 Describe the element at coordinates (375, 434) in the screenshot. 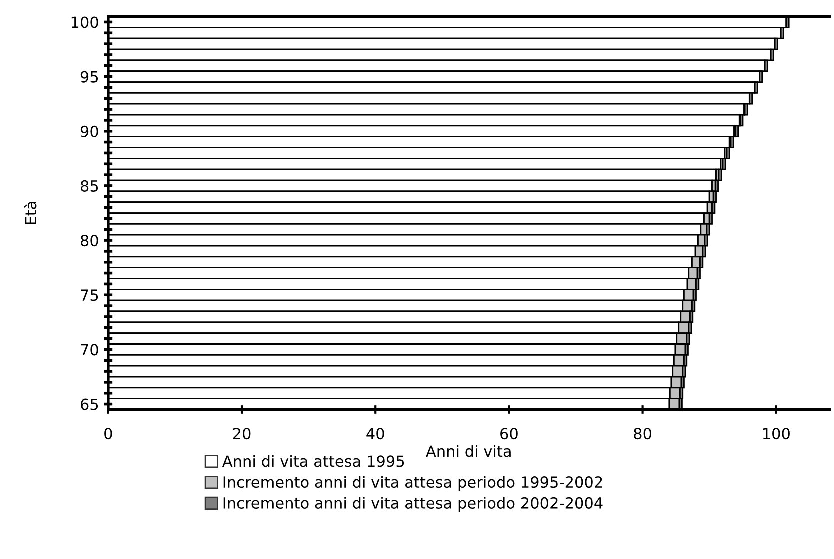

I see `x-tick-label: 40` at that location.